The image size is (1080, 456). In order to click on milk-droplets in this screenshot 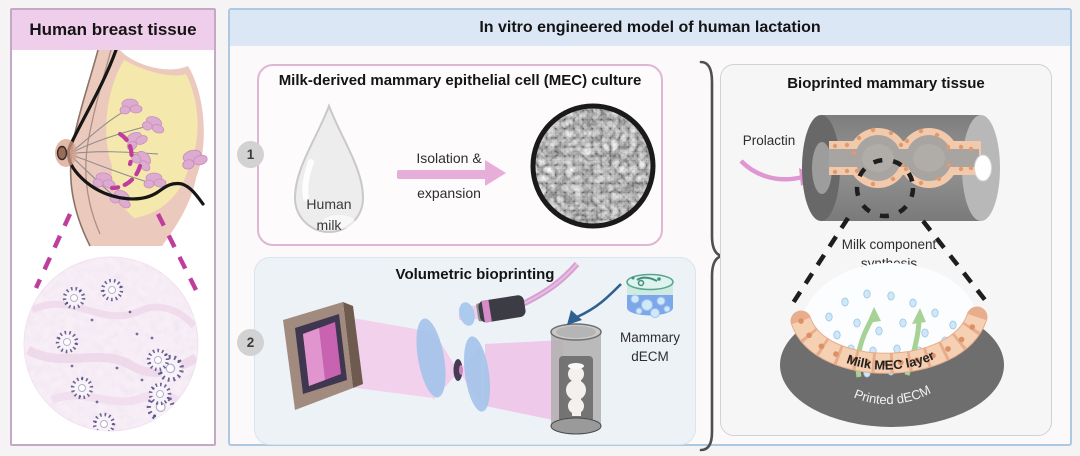, I will do `click(891, 333)`.